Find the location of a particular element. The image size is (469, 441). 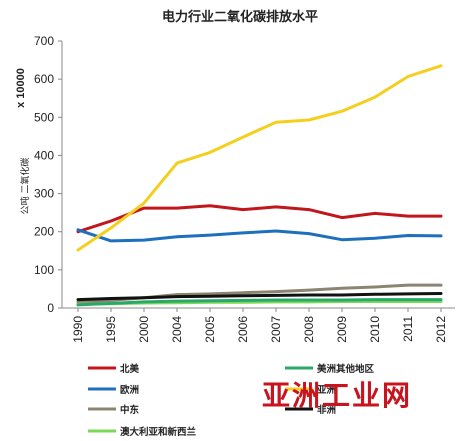

y-tick-label: 700 is located at coordinates (44, 41).